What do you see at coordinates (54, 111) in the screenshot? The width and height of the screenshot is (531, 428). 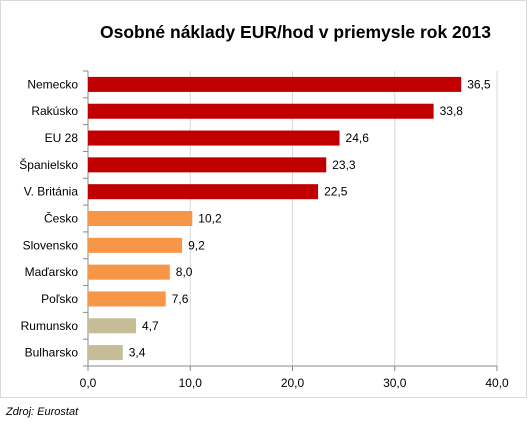 I see `category-label: Rakúsko` at bounding box center [54, 111].